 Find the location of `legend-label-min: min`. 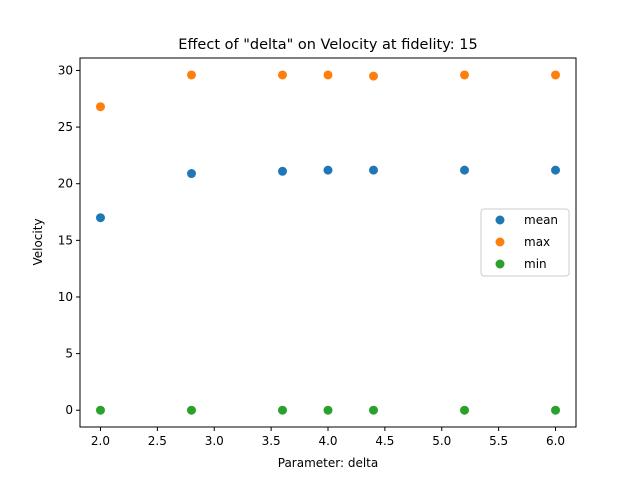

legend-label-min: min is located at coordinates (535, 264).